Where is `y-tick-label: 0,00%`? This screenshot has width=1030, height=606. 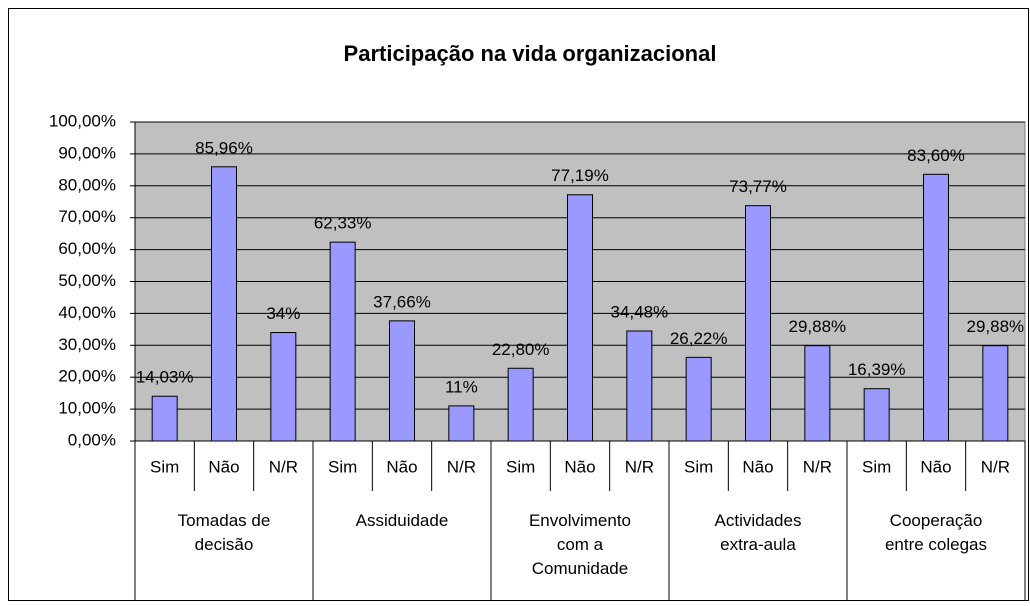
y-tick-label: 0,00% is located at coordinates (92, 439).